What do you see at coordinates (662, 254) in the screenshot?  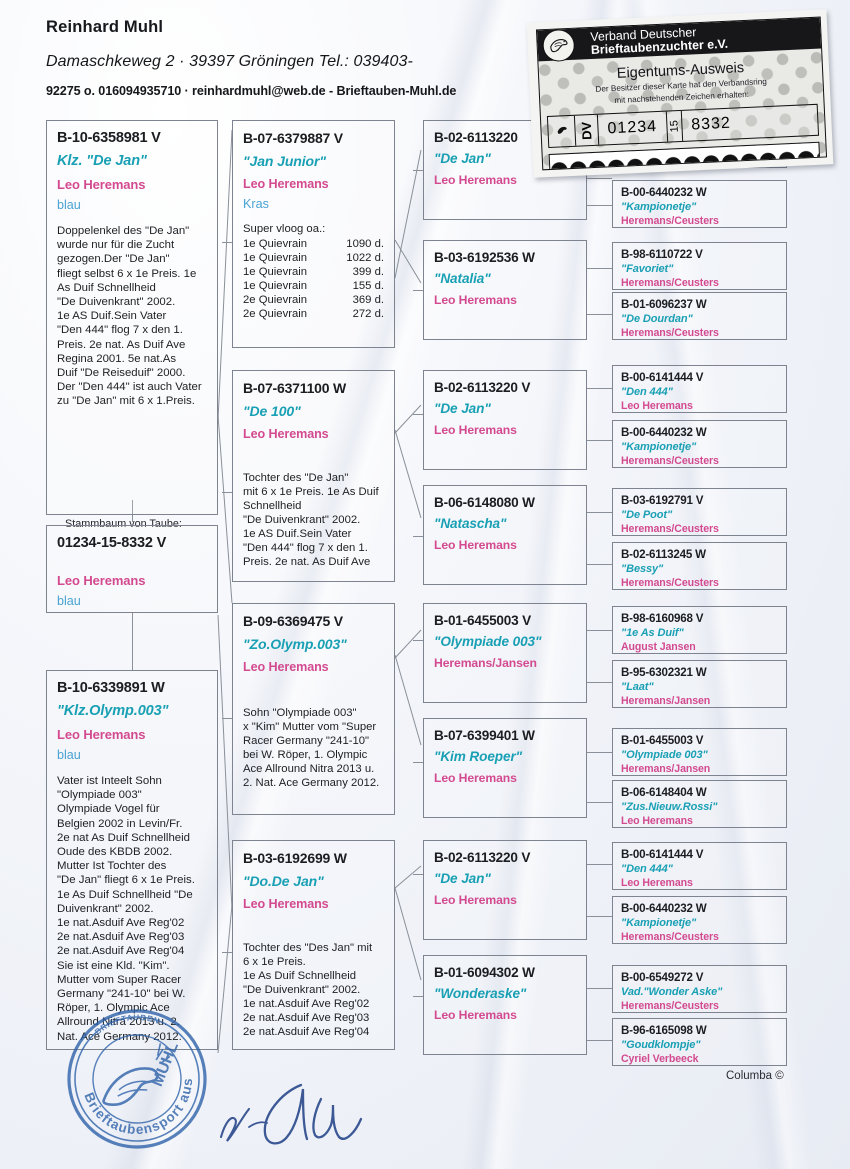 I see `ring-number: B-98-6110722 V` at bounding box center [662, 254].